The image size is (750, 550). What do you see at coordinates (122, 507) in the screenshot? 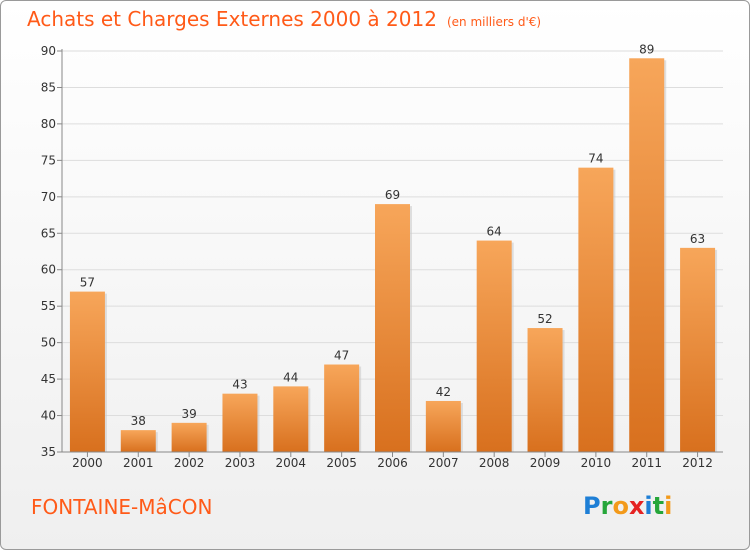
I see `commune-name: FONTAINE-MâCON` at bounding box center [122, 507].